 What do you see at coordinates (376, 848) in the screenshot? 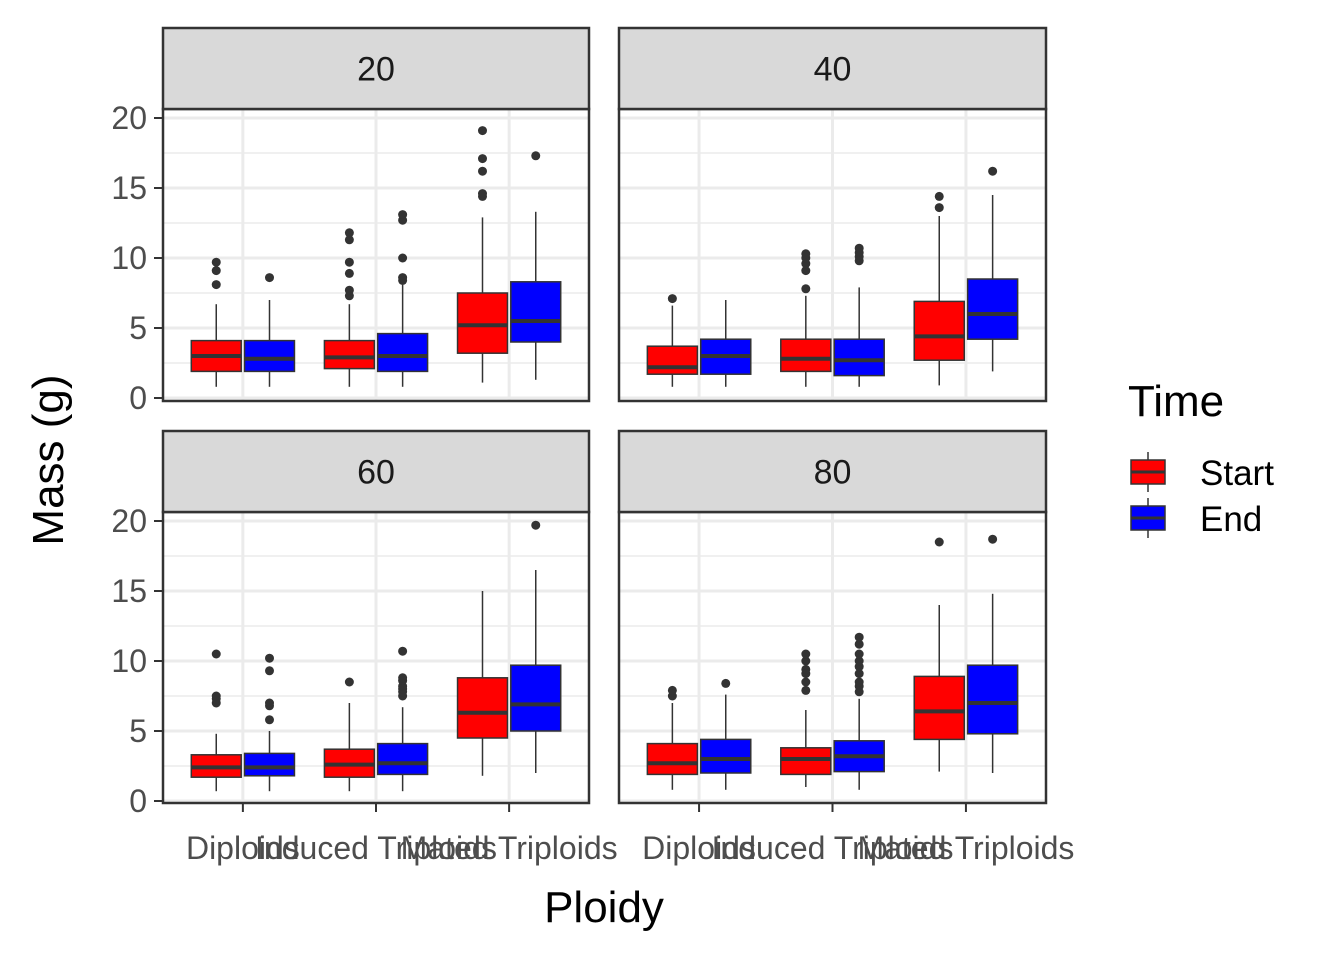
I see `x-tick-label: Induced Triploids` at bounding box center [376, 848].